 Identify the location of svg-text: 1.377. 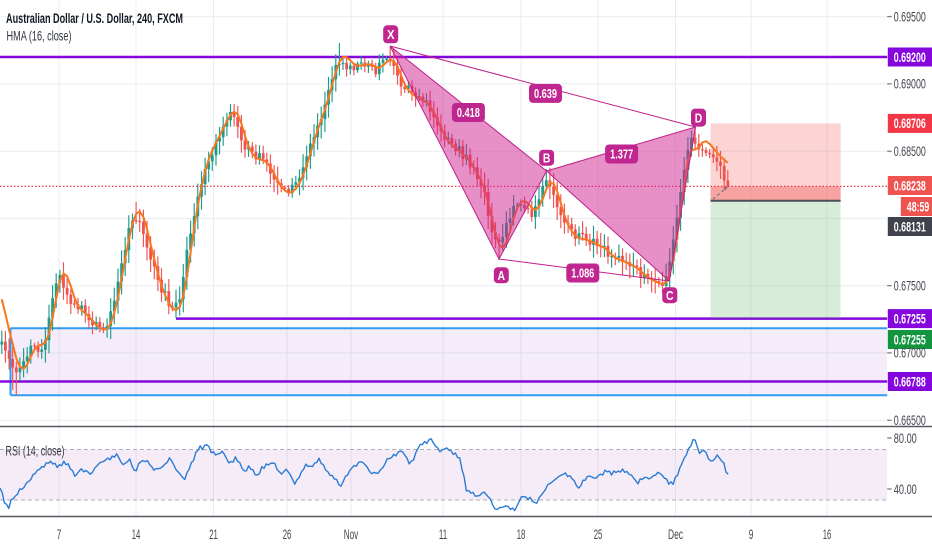
(621, 154).